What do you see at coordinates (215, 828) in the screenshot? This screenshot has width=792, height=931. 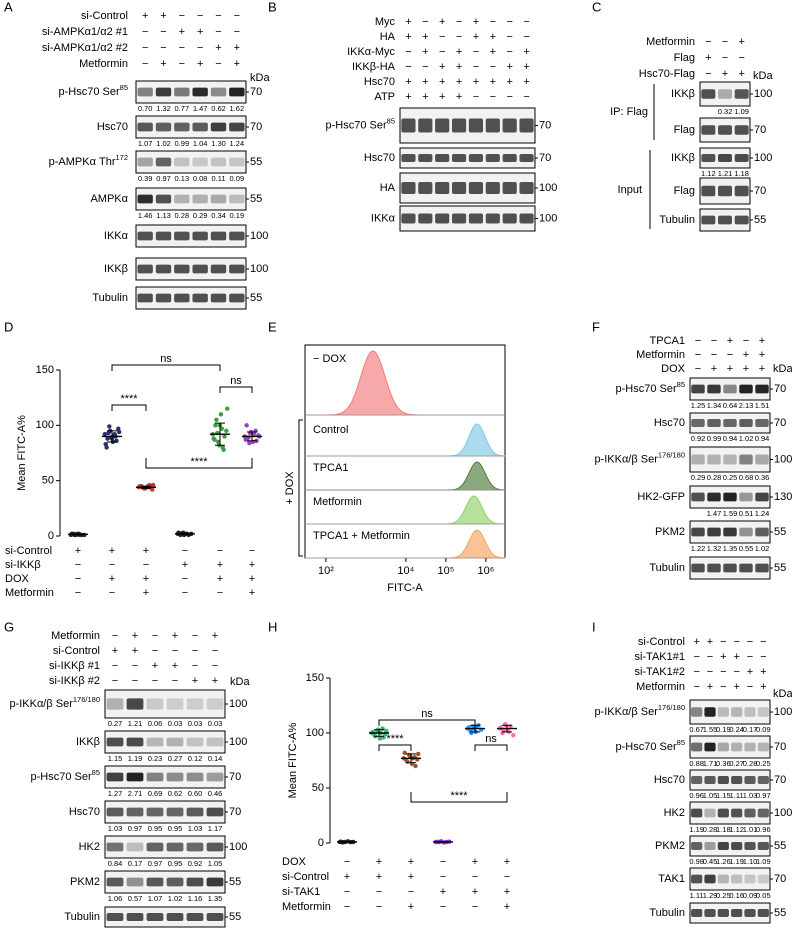 I see `quant-value: 1.17` at bounding box center [215, 828].